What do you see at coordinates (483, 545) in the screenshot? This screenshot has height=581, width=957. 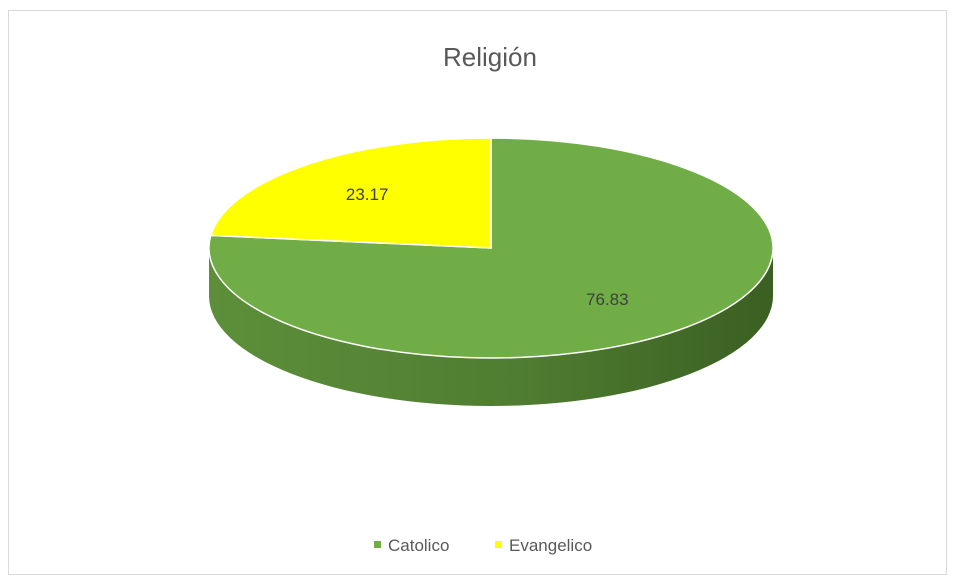 I see `legend: Catolico Evangelico` at bounding box center [483, 545].